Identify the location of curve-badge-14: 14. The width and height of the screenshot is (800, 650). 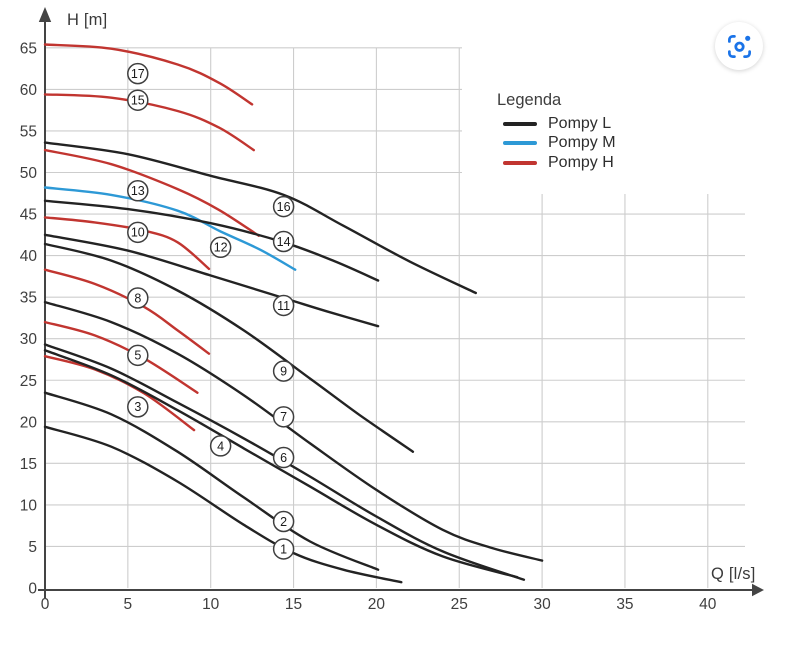
(283, 241).